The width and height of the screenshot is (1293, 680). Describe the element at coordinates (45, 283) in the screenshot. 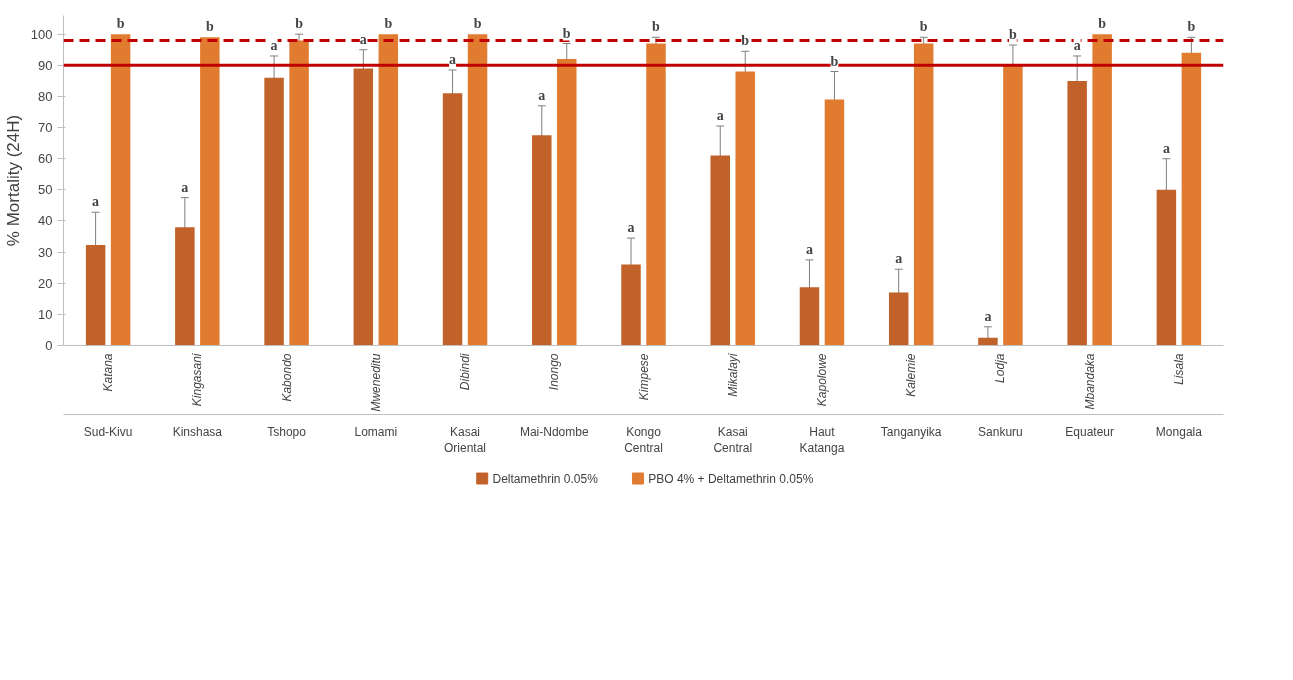

I see `y-tick-label: 20` at that location.